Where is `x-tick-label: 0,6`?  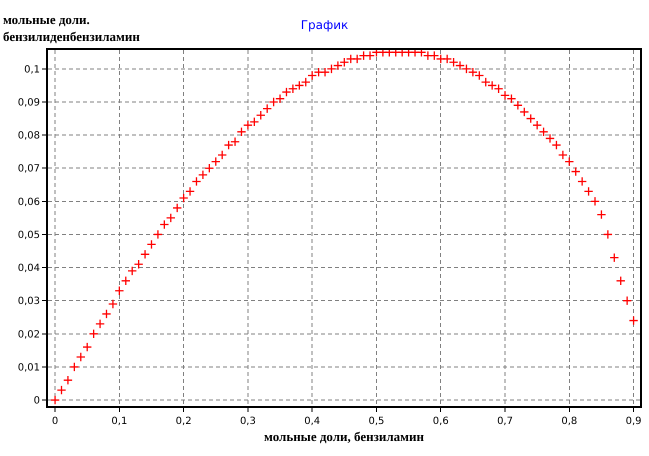
x-tick-label: 0,6 is located at coordinates (440, 421).